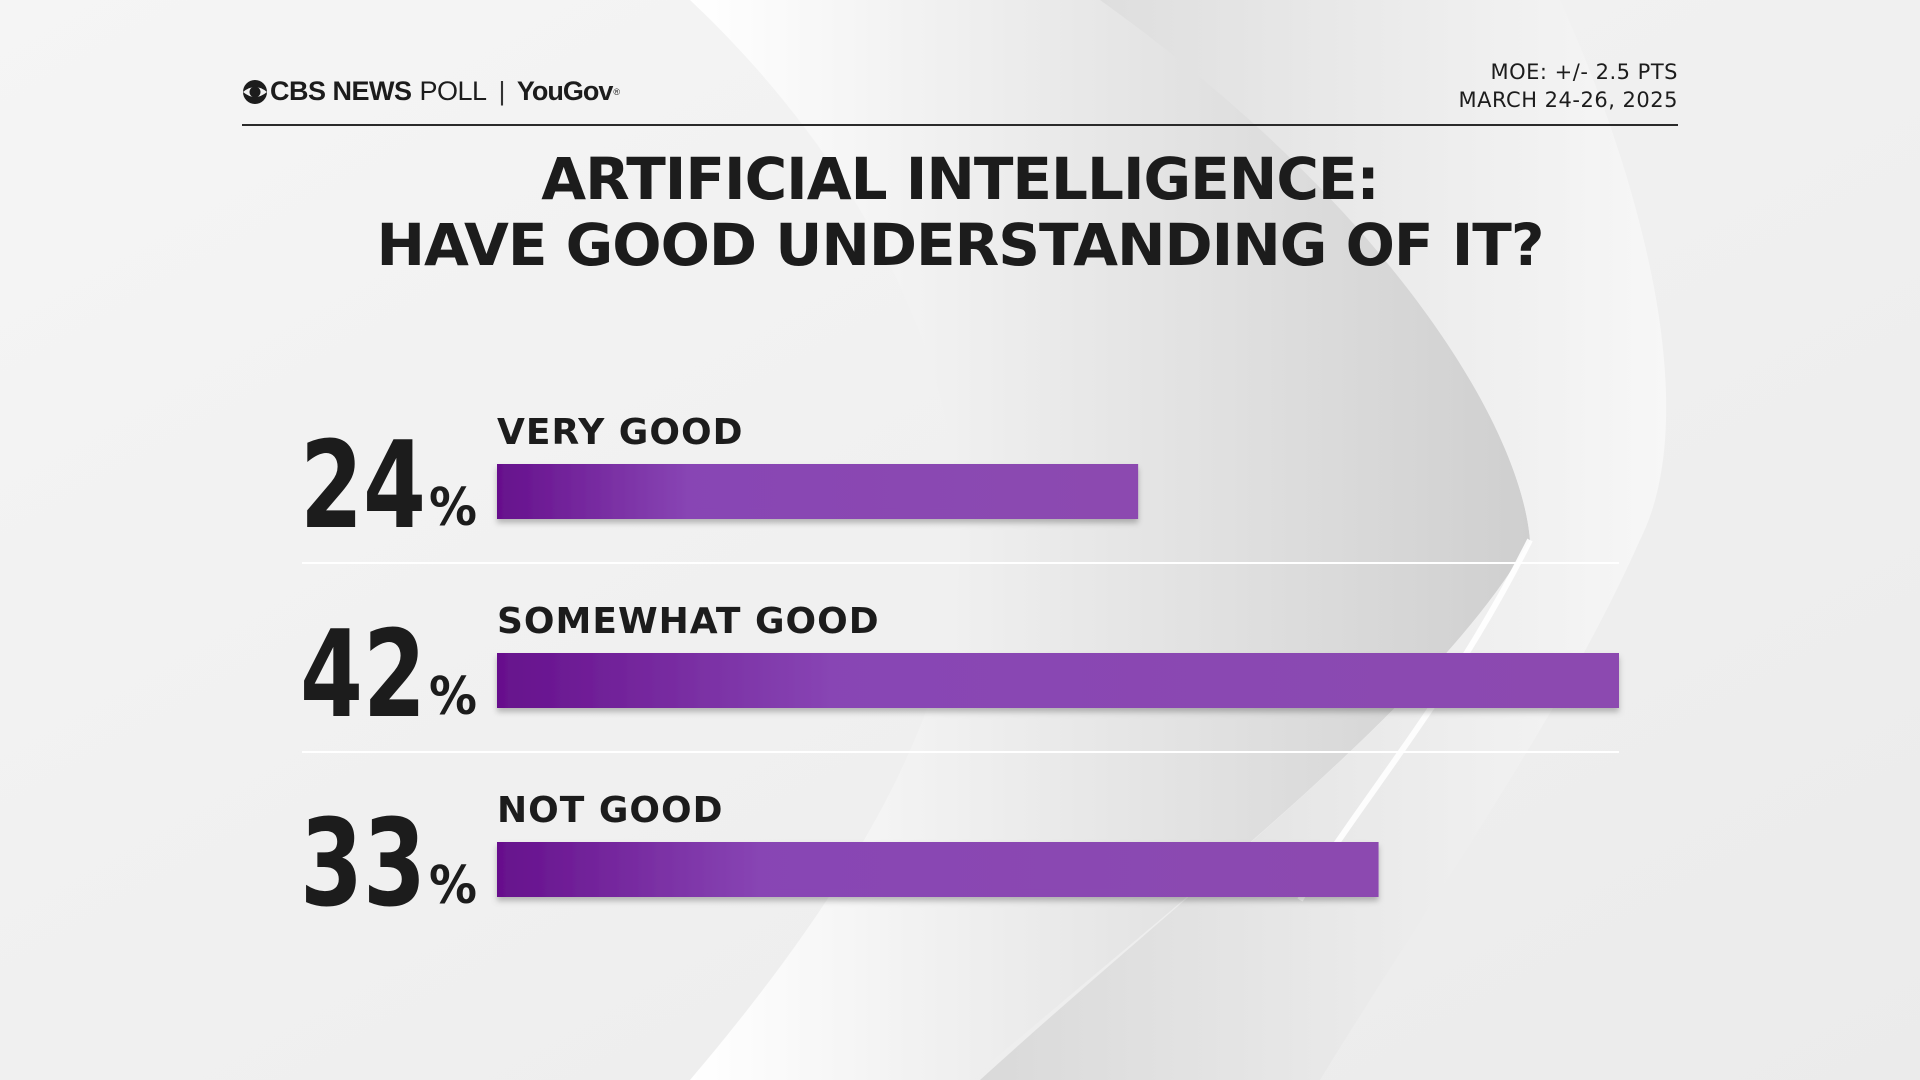 This screenshot has height=1080, width=1920. I want to click on cbs-eye-icon, so click(255, 91).